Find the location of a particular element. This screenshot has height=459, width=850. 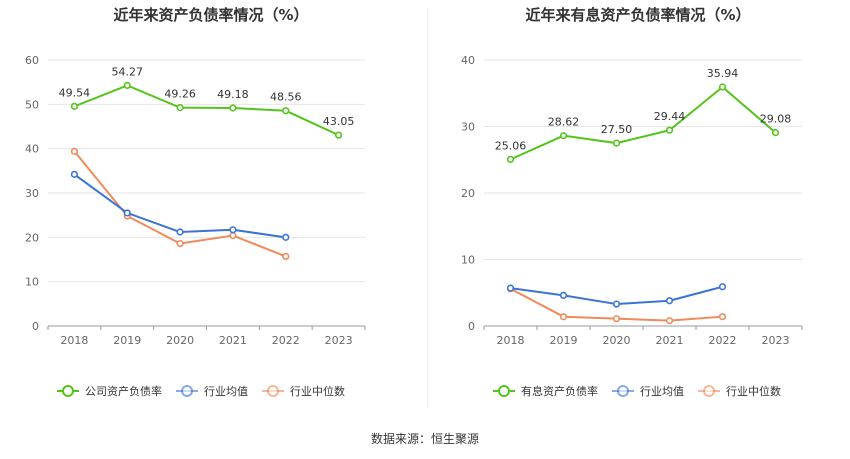

chart2-x-tick-label: 2019 is located at coordinates (564, 340).